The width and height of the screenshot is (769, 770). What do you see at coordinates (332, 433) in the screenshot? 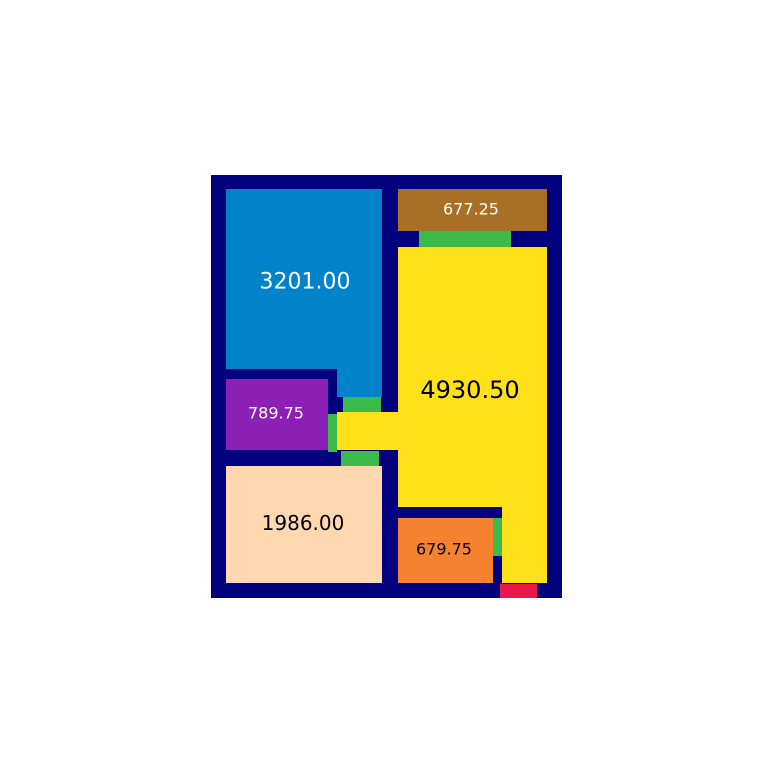
I see `door-purple-corridor` at bounding box center [332, 433].